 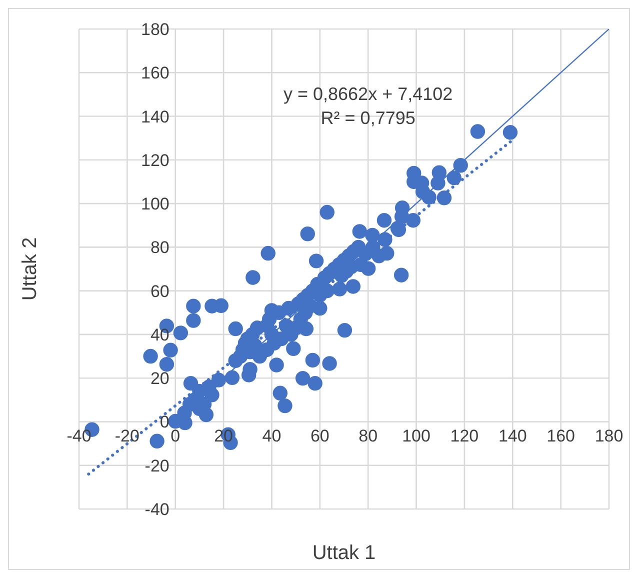 I want to click on y-tick-label: 20, so click(x=160, y=378).